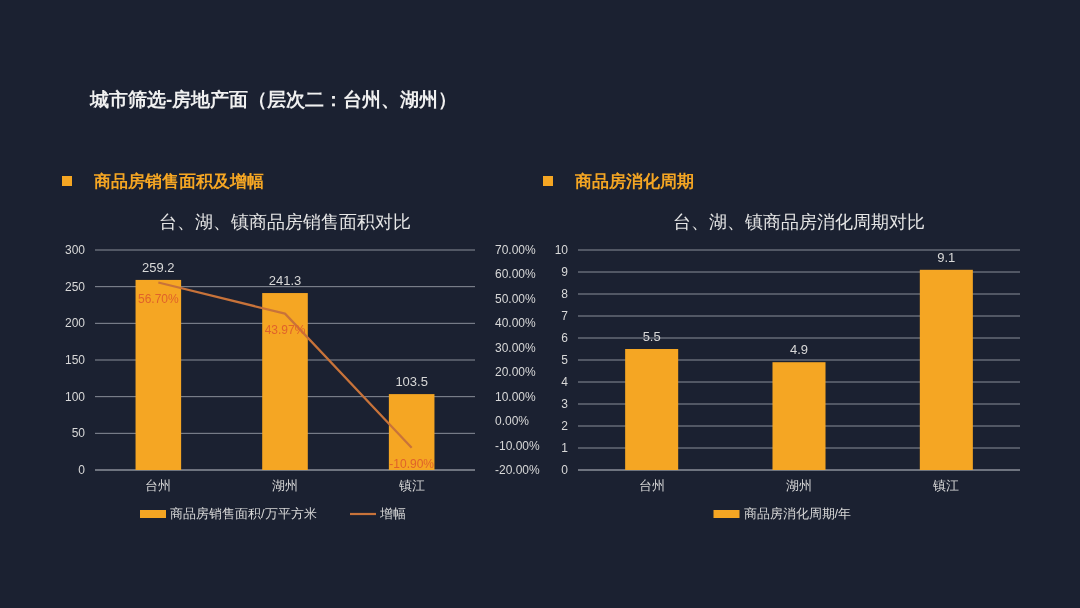 The height and width of the screenshot is (608, 1080). What do you see at coordinates (565, 316) in the screenshot?
I see `y-tick-label: 7` at bounding box center [565, 316].